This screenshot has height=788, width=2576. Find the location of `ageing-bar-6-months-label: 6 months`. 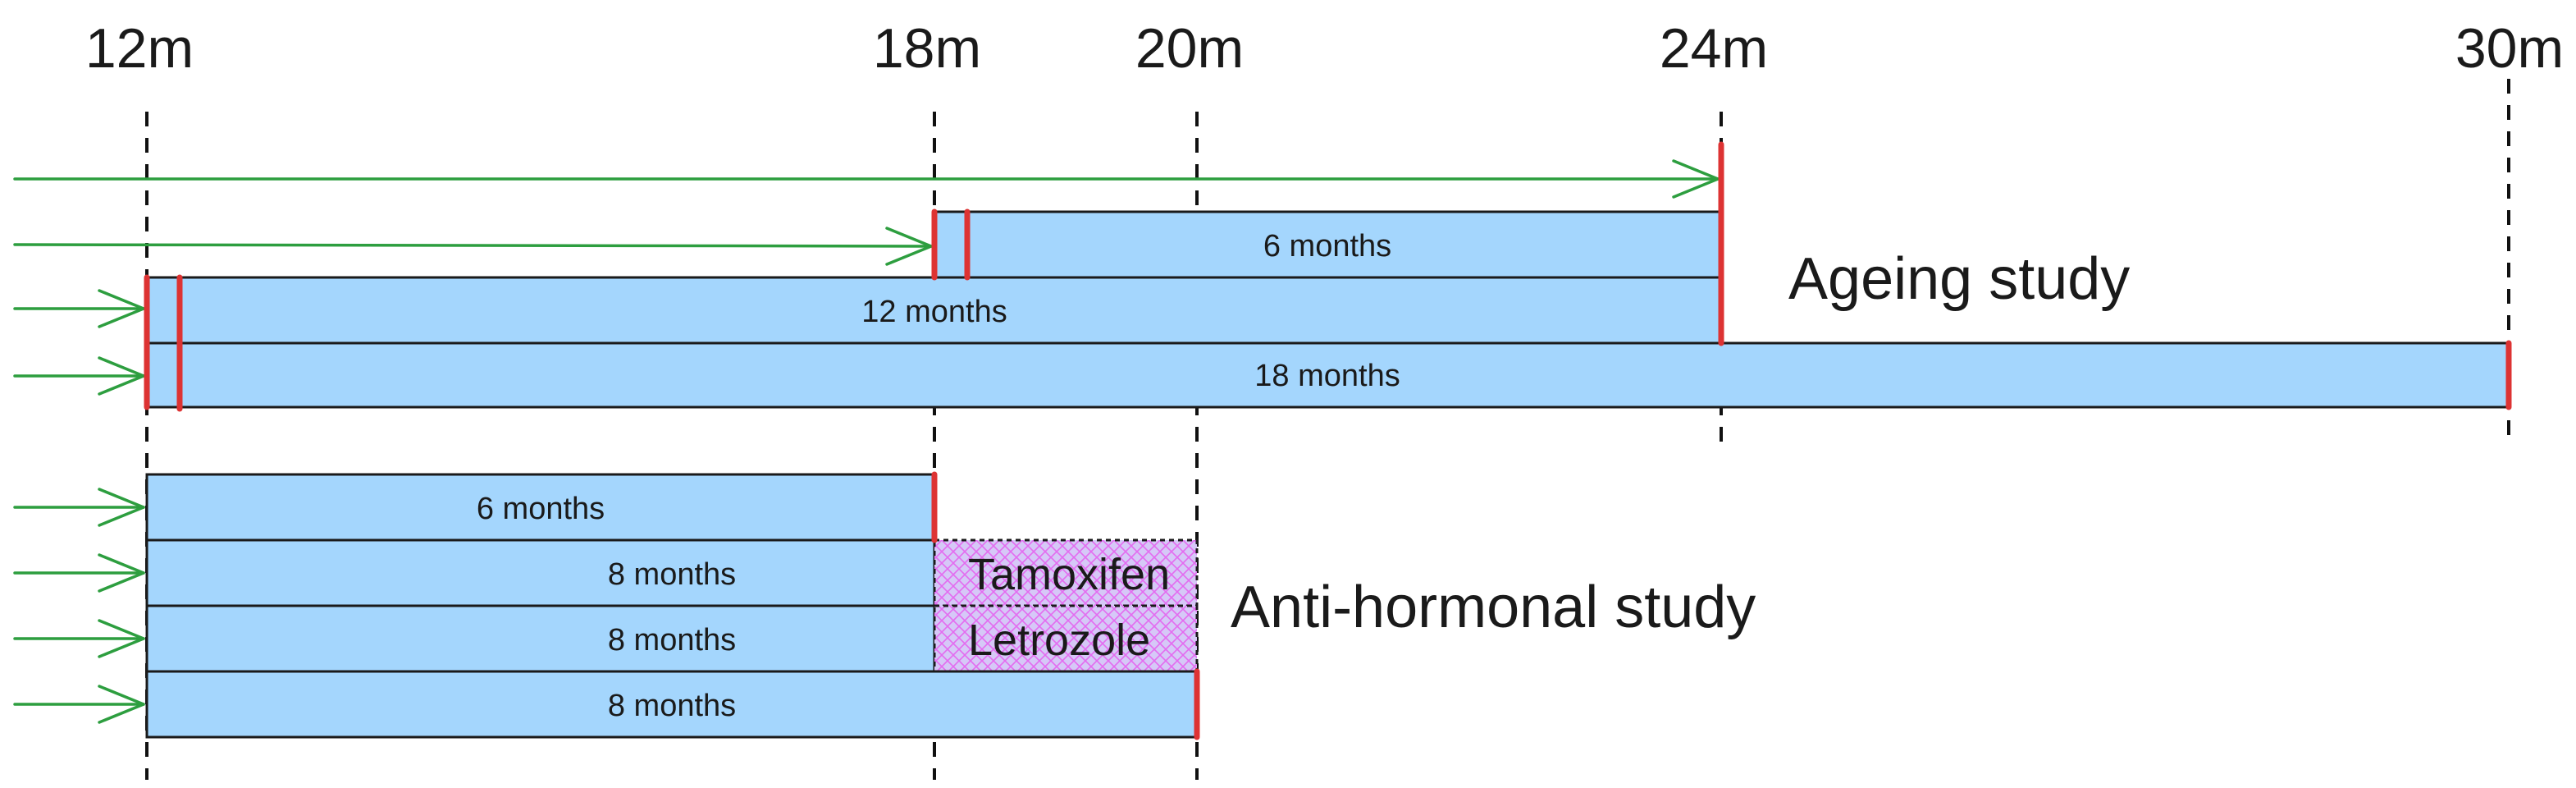

ageing-bar-6-months-label: 6 months is located at coordinates (1327, 246).